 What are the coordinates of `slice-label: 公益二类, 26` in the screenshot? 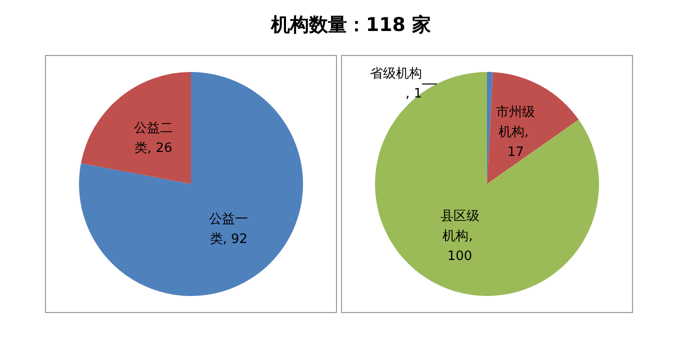 It's located at (153, 138).